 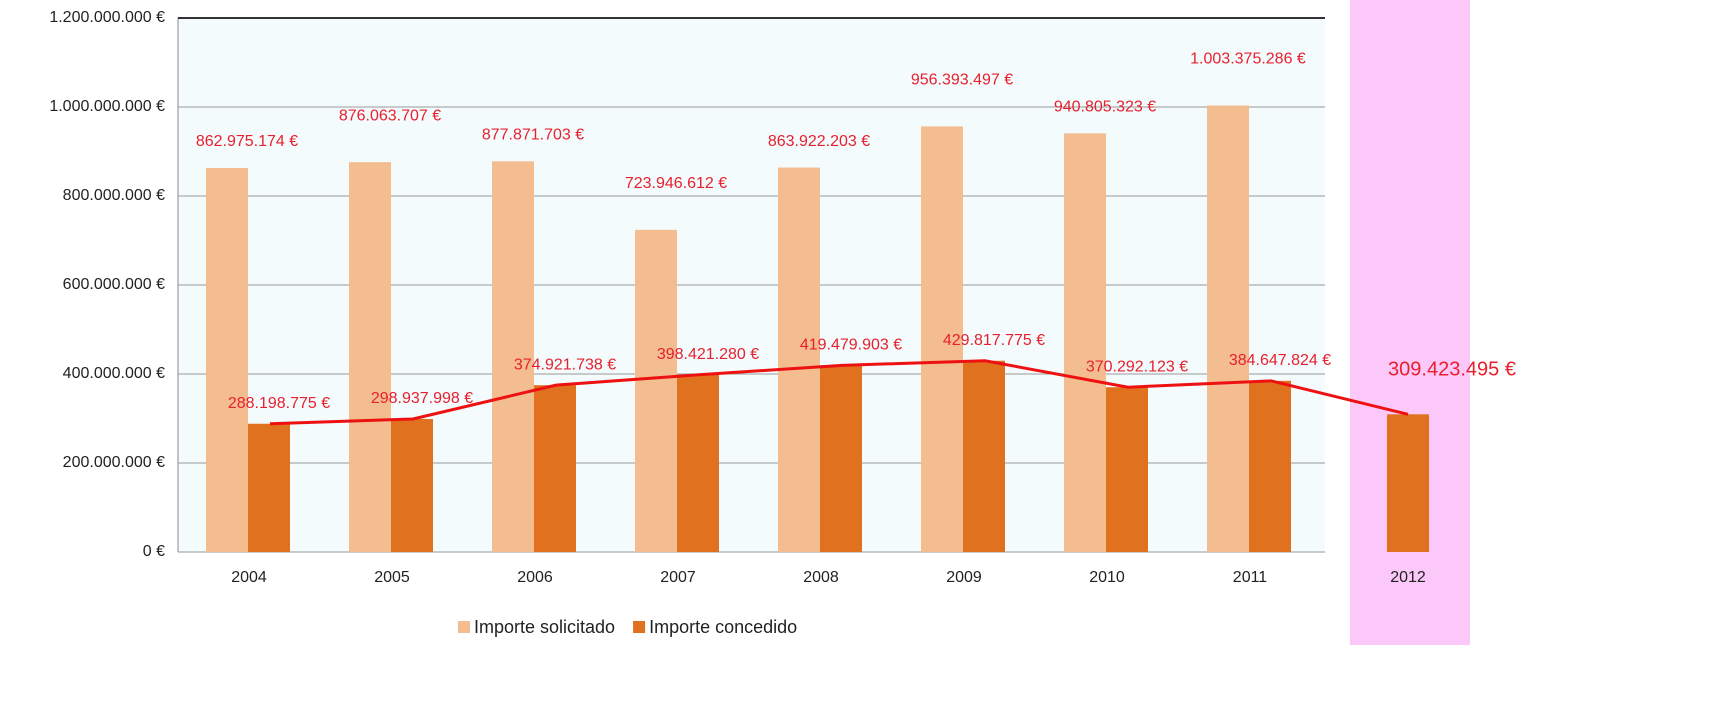 What do you see at coordinates (994, 340) in the screenshot?
I see `data-label: 429.817.775 €` at bounding box center [994, 340].